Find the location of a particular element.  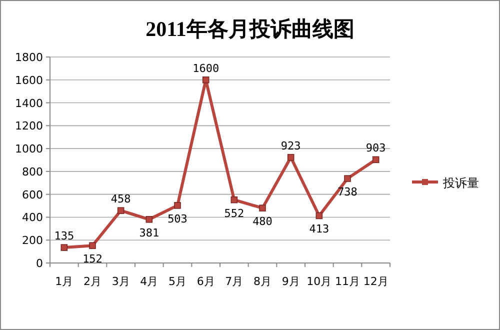

y-tick-label: 1400 is located at coordinates (29, 103).